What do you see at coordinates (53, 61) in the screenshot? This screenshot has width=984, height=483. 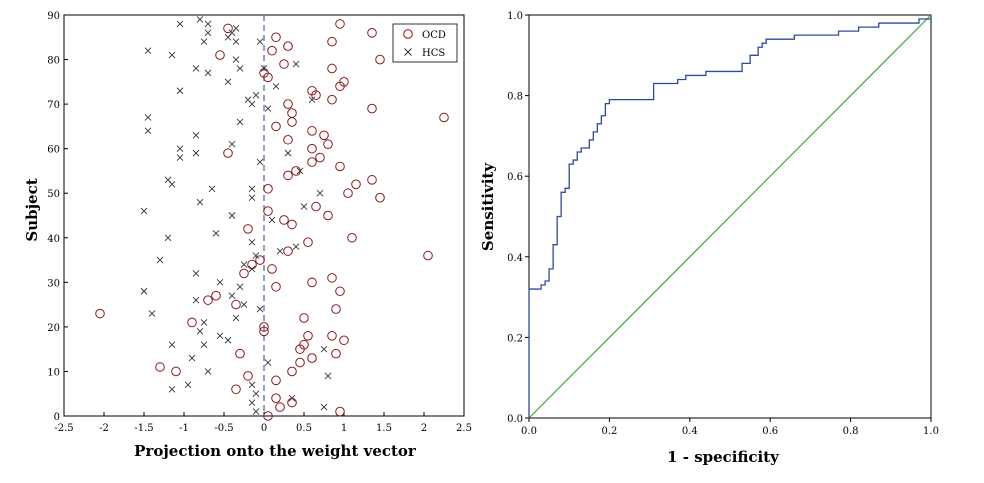 I see `scatter-y-tick-label: 80` at bounding box center [53, 61].